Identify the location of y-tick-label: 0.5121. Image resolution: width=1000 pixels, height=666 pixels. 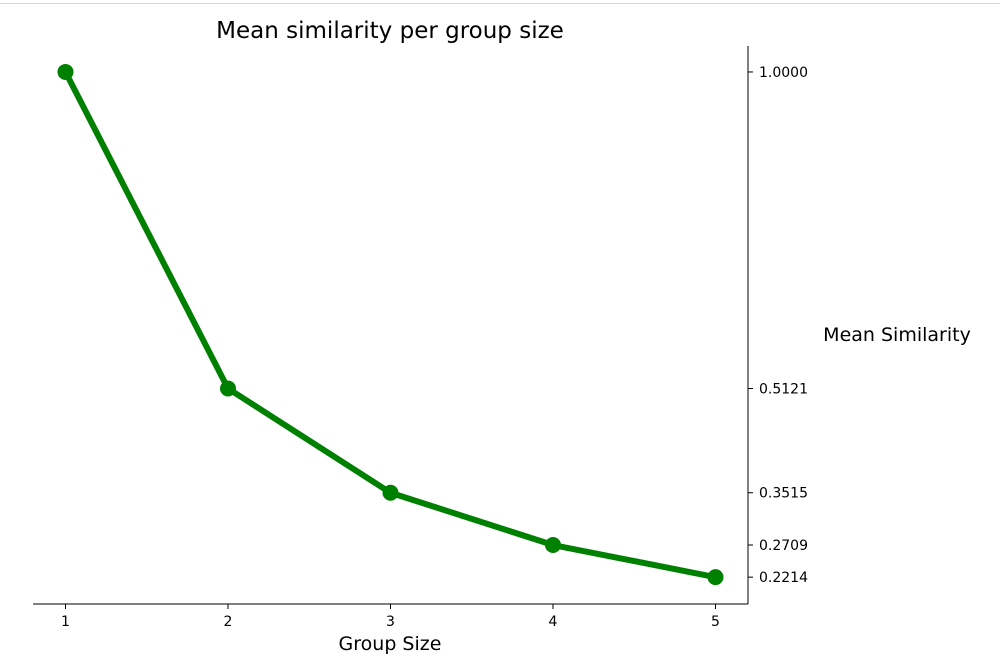
(783, 390).